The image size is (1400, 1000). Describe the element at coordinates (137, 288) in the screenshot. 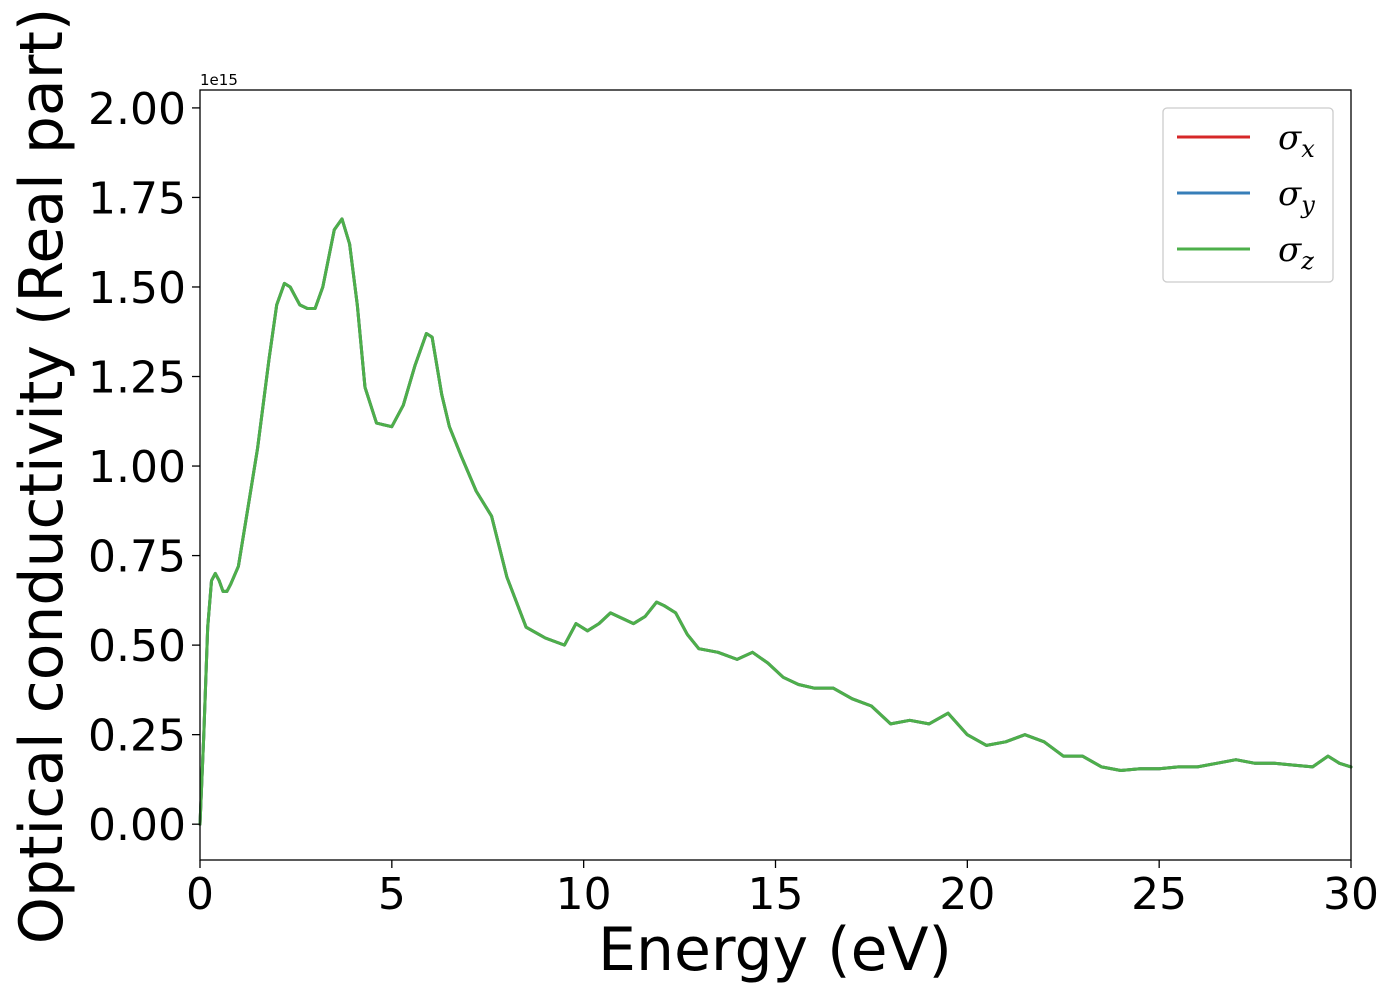

I see `y-tick-label: 1.50` at that location.